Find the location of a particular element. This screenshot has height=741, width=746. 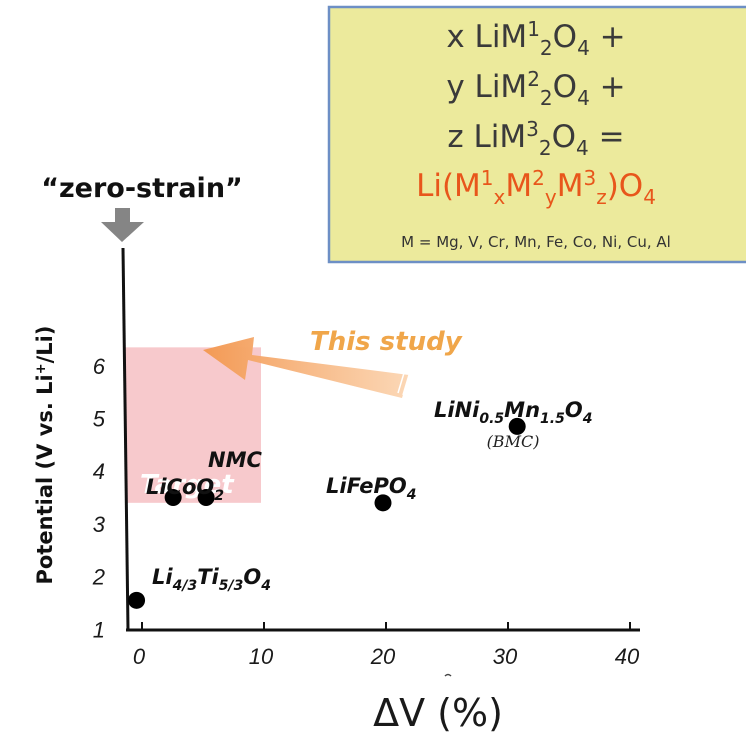

zero-strain-arrow is located at coordinates (122, 225).